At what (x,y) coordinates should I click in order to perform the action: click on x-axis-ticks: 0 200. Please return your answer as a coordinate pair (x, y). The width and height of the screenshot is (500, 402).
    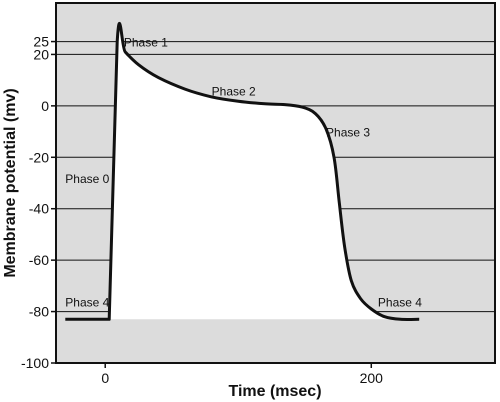
    Looking at the image, I should click on (242, 374).